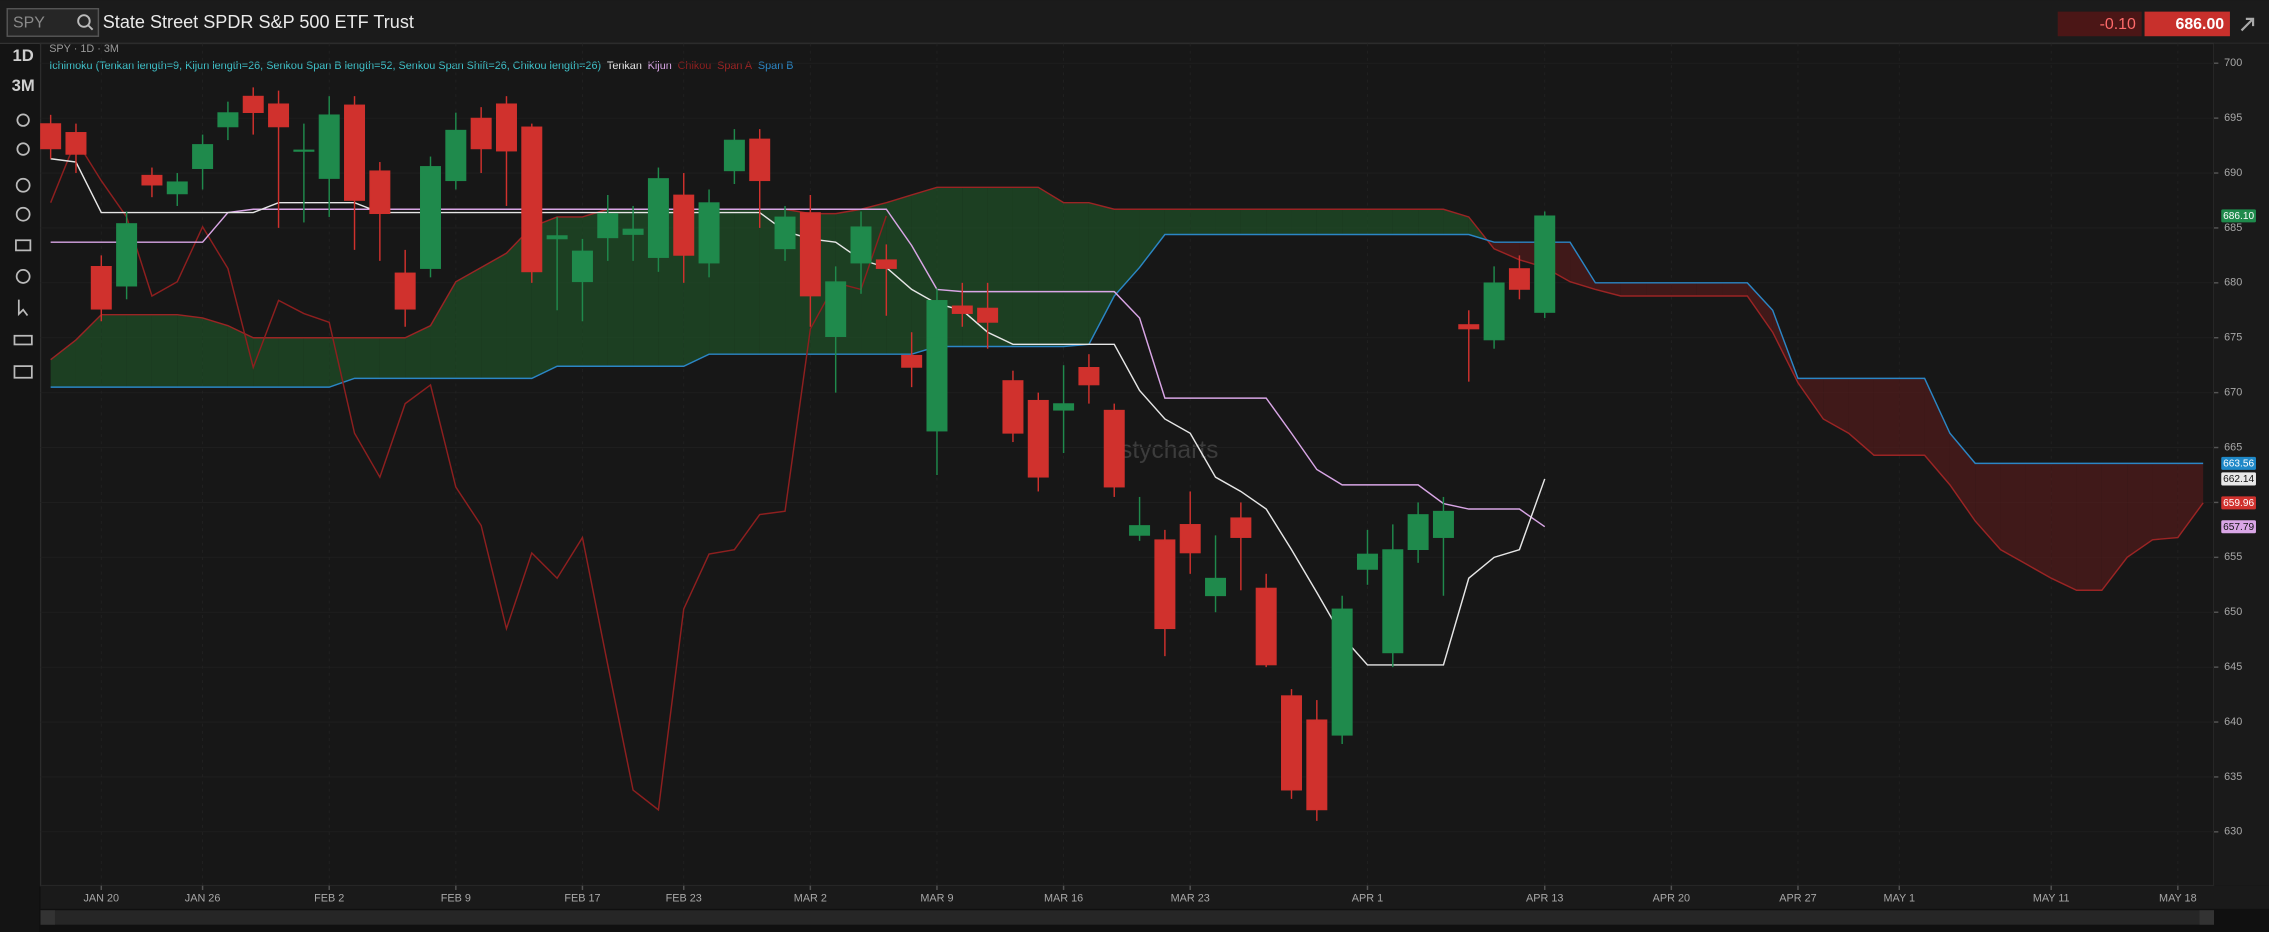  I want to click on legend-entry: Span B, so click(776, 66).